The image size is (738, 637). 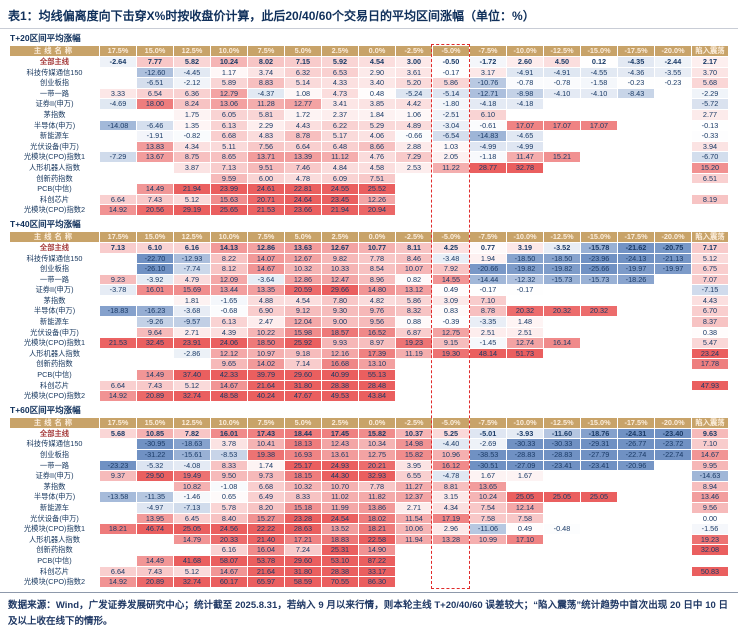 I want to click on value-cell: -5.32, so click(x=155, y=465).